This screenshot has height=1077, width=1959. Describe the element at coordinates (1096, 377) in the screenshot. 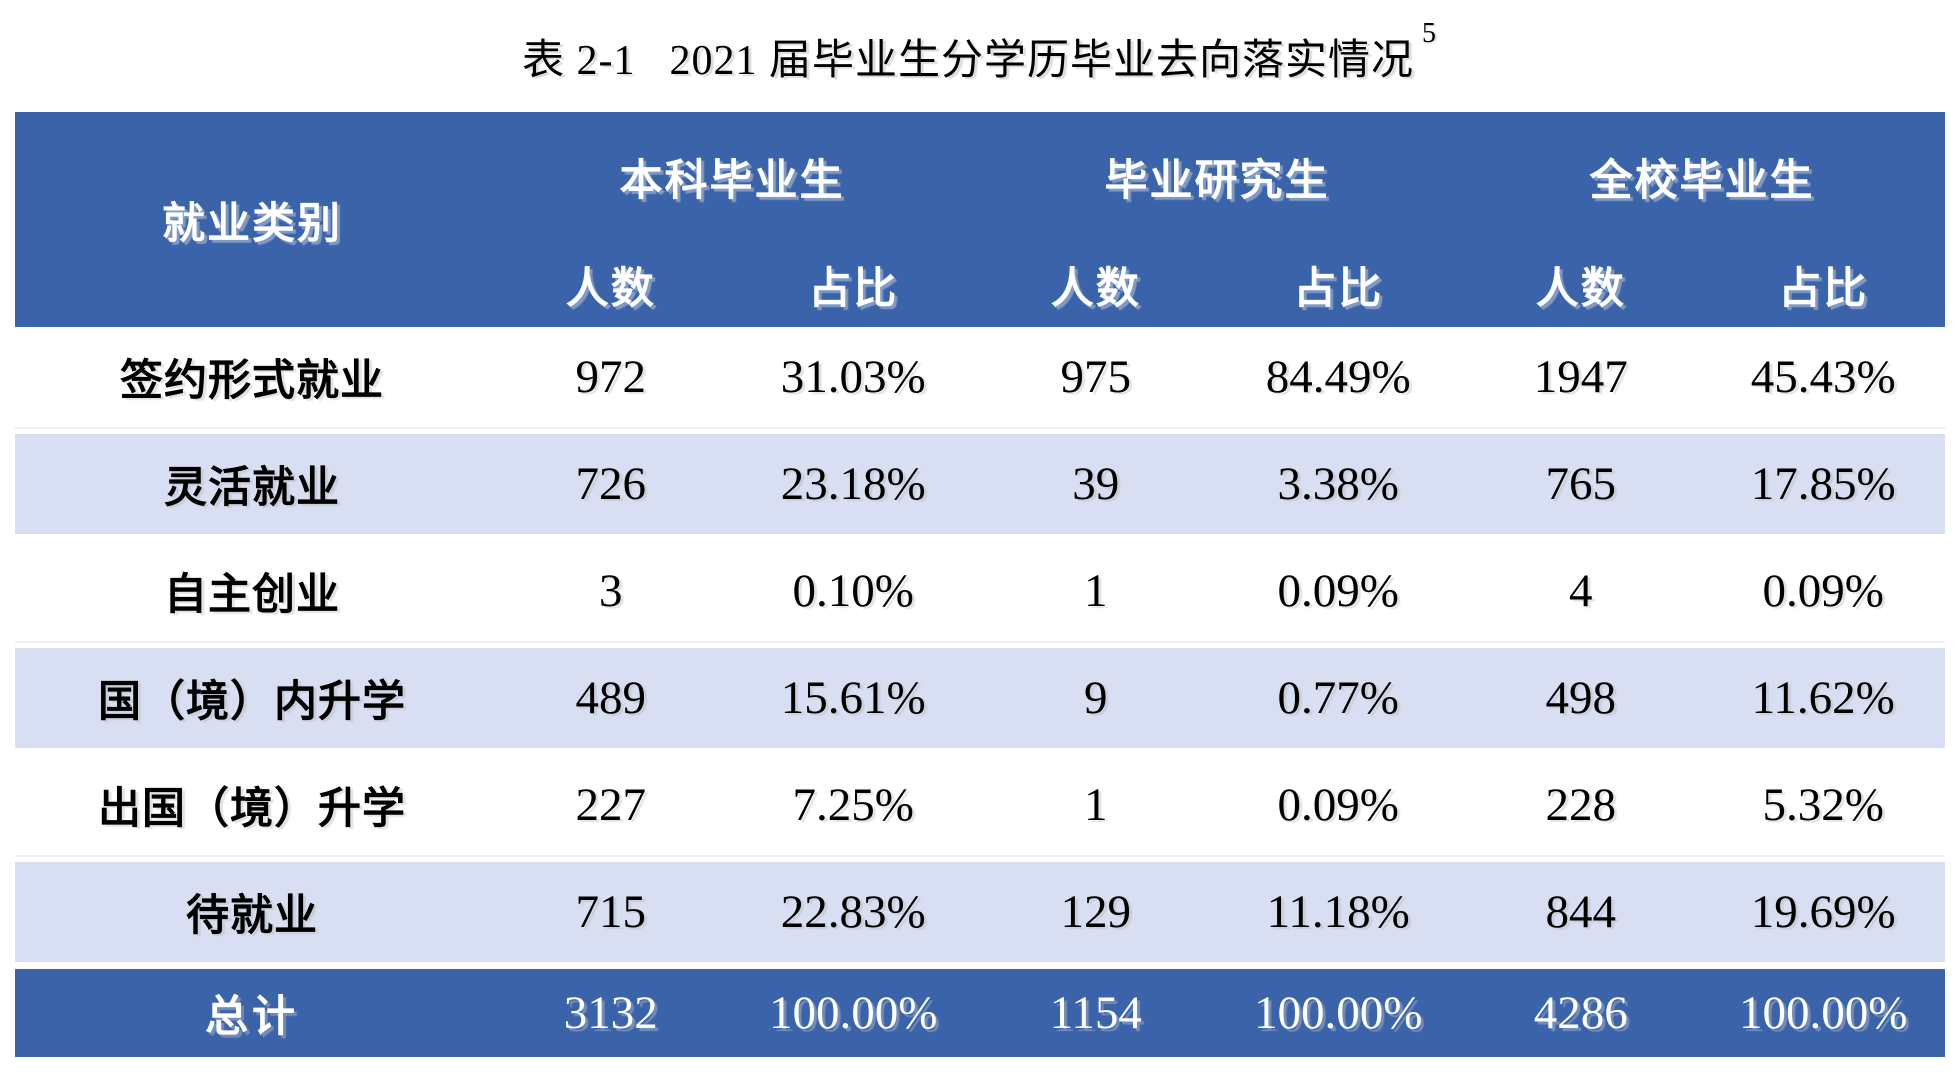

I see `cell-value: 975` at that location.